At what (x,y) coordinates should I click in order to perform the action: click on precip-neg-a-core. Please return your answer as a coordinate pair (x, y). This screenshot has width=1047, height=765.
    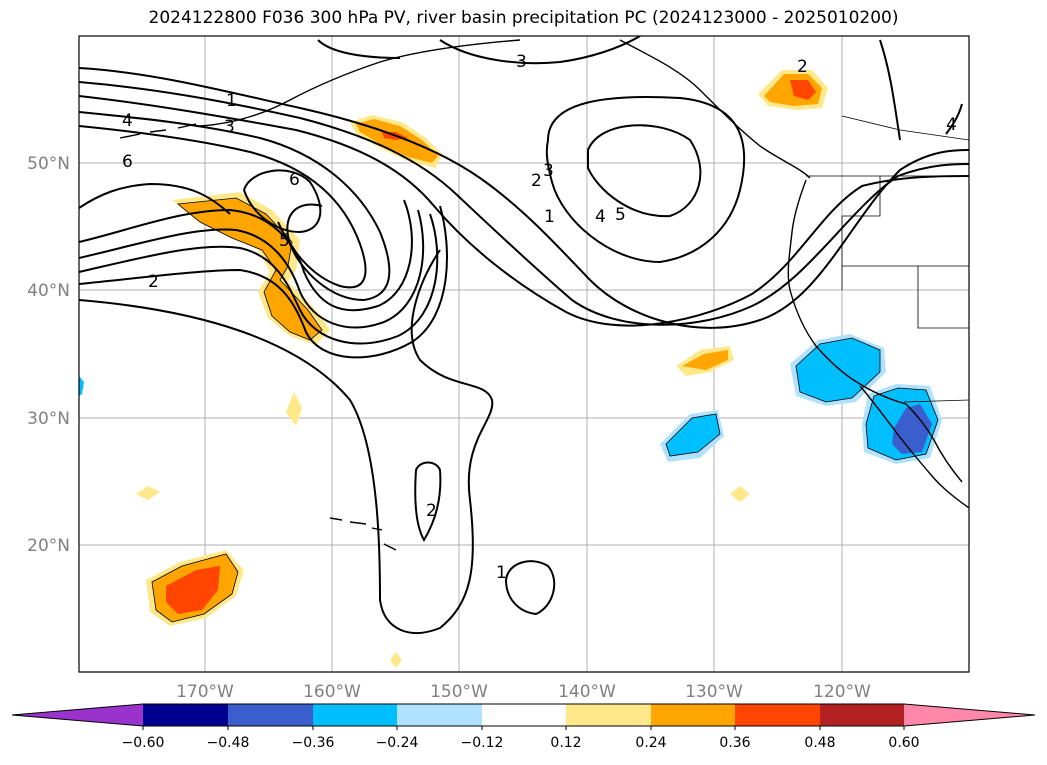
    Looking at the image, I should click on (693, 435).